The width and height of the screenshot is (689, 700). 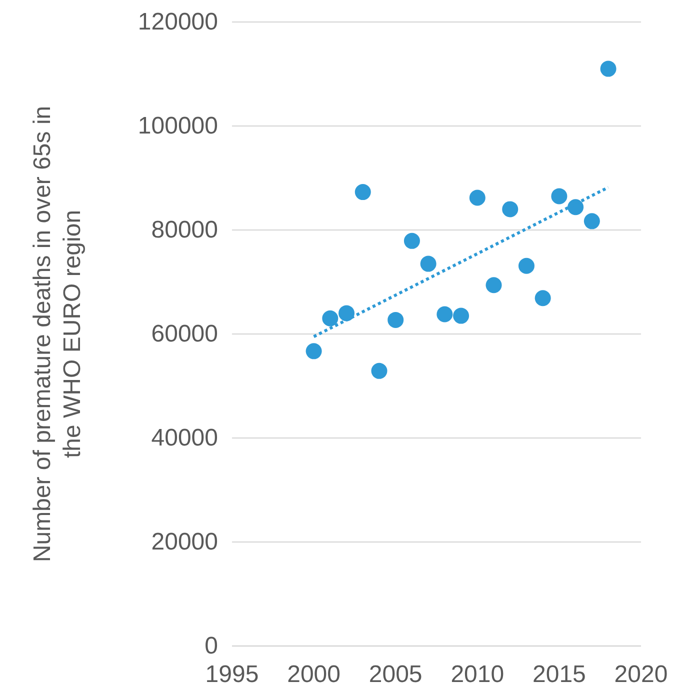 I want to click on x-tick-label: 2020, so click(x=641, y=674).